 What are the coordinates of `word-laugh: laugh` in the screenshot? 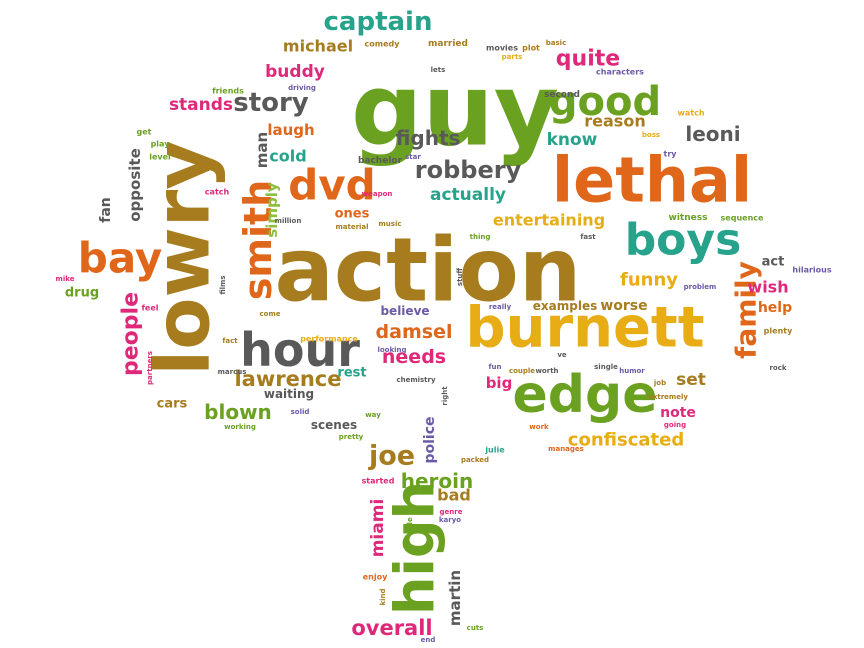 It's located at (290, 130).